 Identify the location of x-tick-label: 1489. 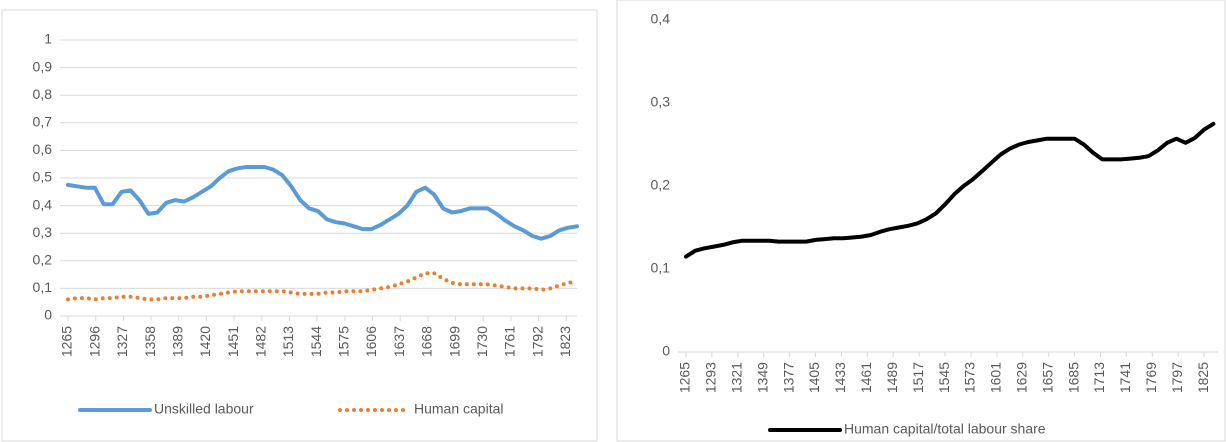
(892, 377).